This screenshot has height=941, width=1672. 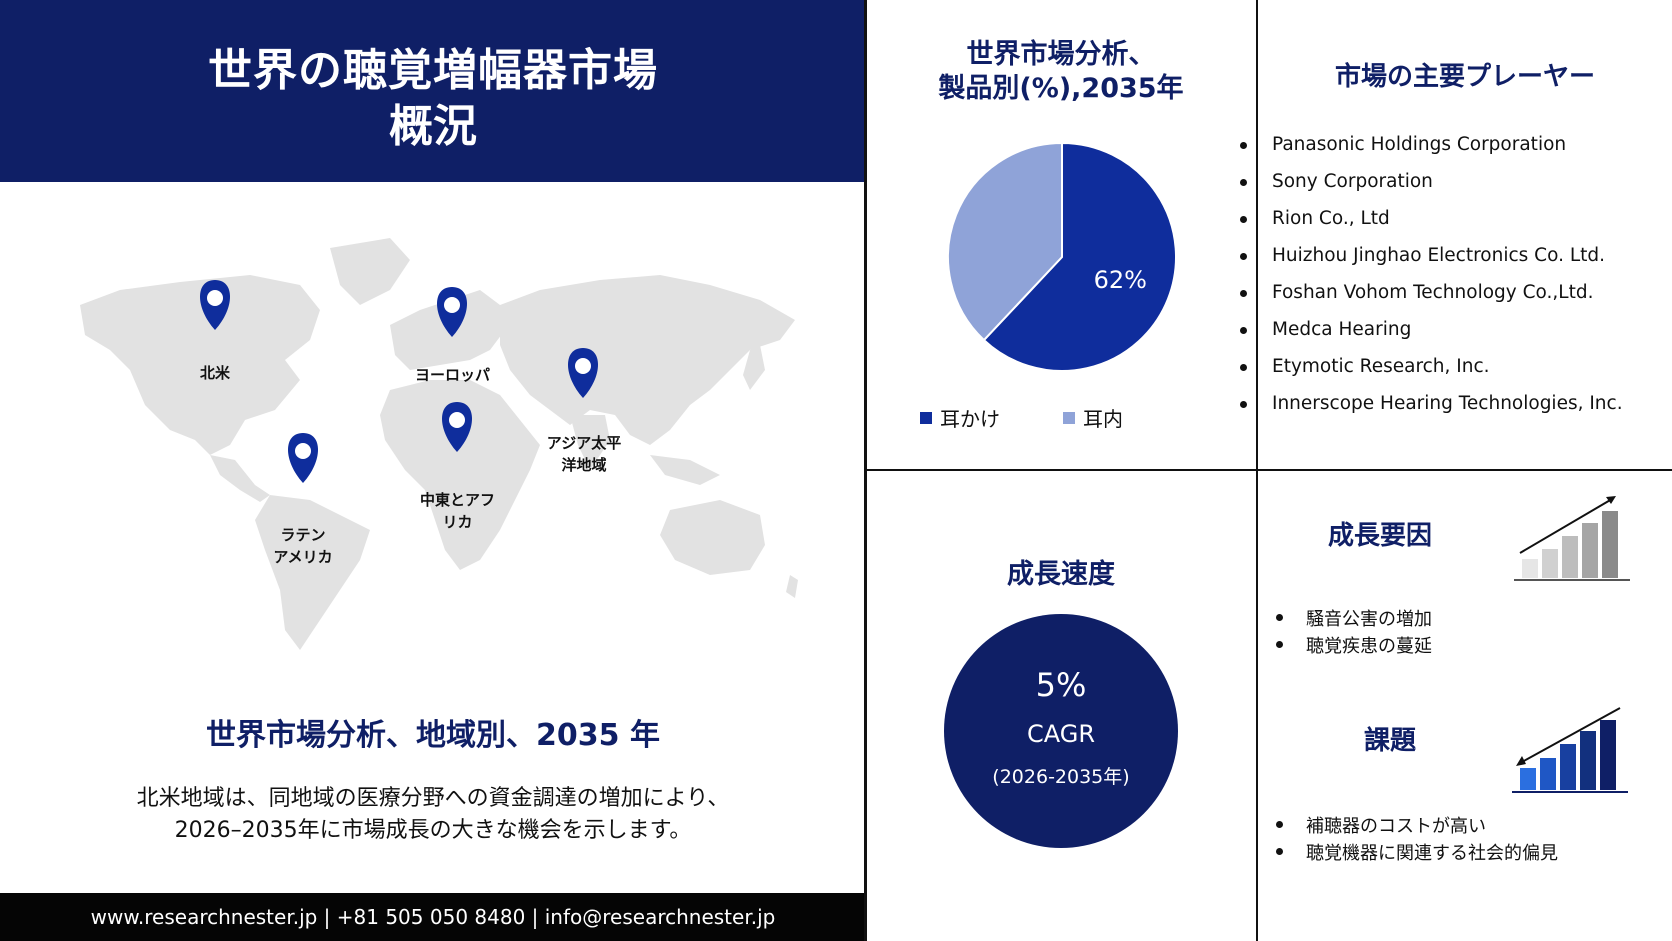 I want to click on pie-data-label-0: 62%, so click(x=1120, y=280).